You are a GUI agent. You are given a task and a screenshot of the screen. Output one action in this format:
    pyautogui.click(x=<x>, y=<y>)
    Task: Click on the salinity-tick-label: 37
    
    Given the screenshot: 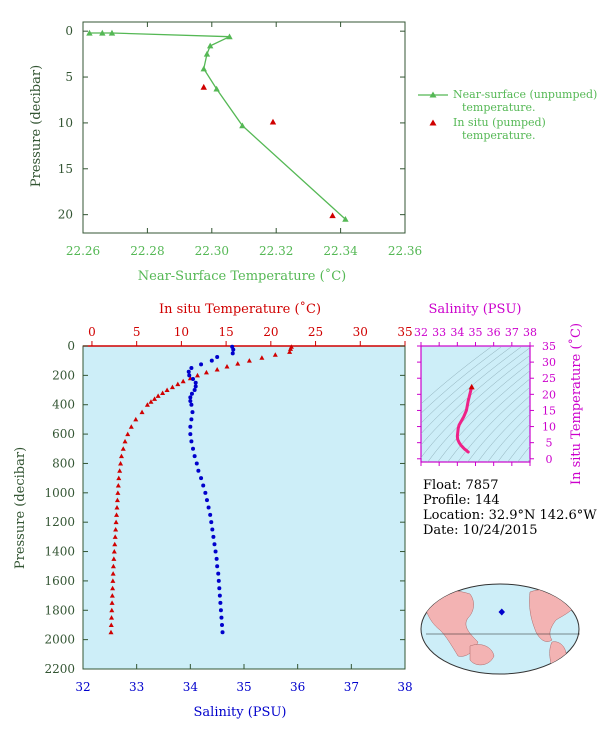 What is the action you would take?
    pyautogui.click(x=351, y=687)
    